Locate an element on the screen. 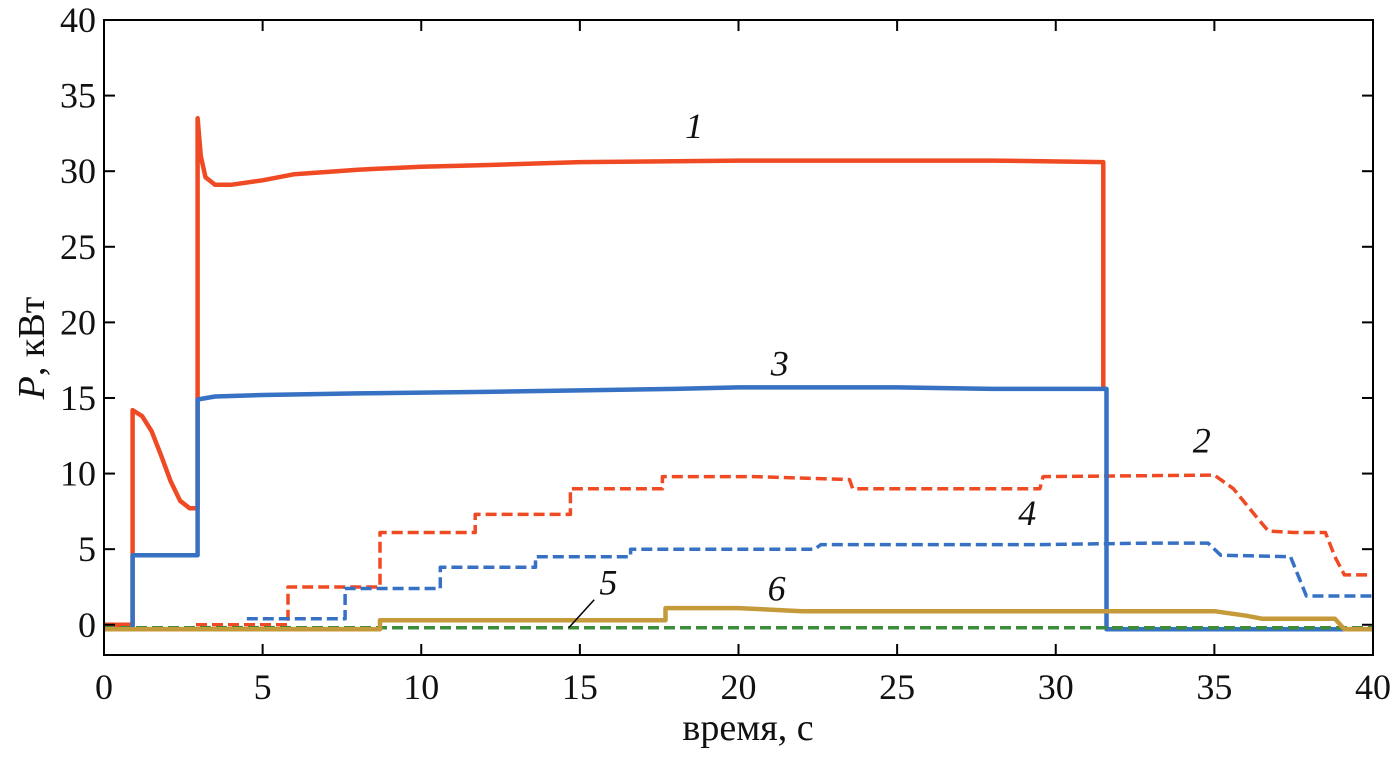 The image size is (1394, 757). y-axis-title: P, кВт is located at coordinates (32, 348).